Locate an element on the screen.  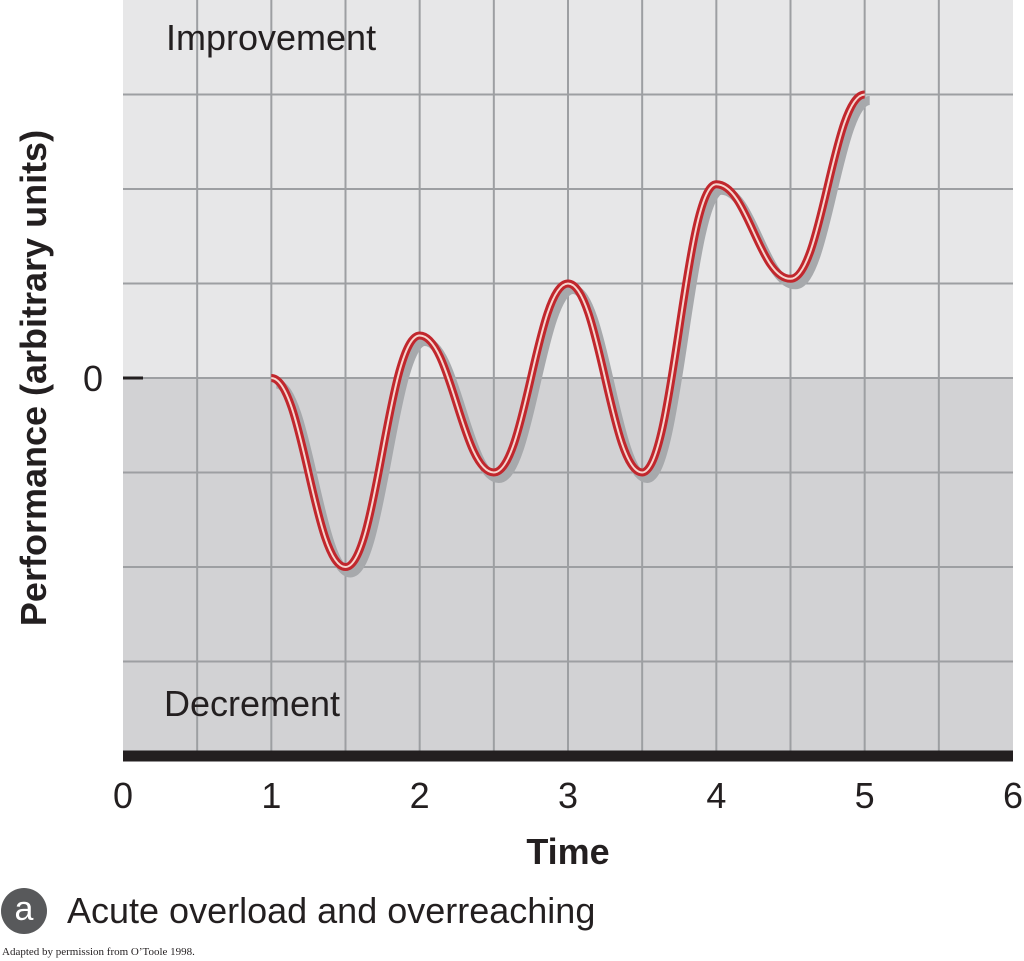
improvement-label: Improvement is located at coordinates (271, 37).